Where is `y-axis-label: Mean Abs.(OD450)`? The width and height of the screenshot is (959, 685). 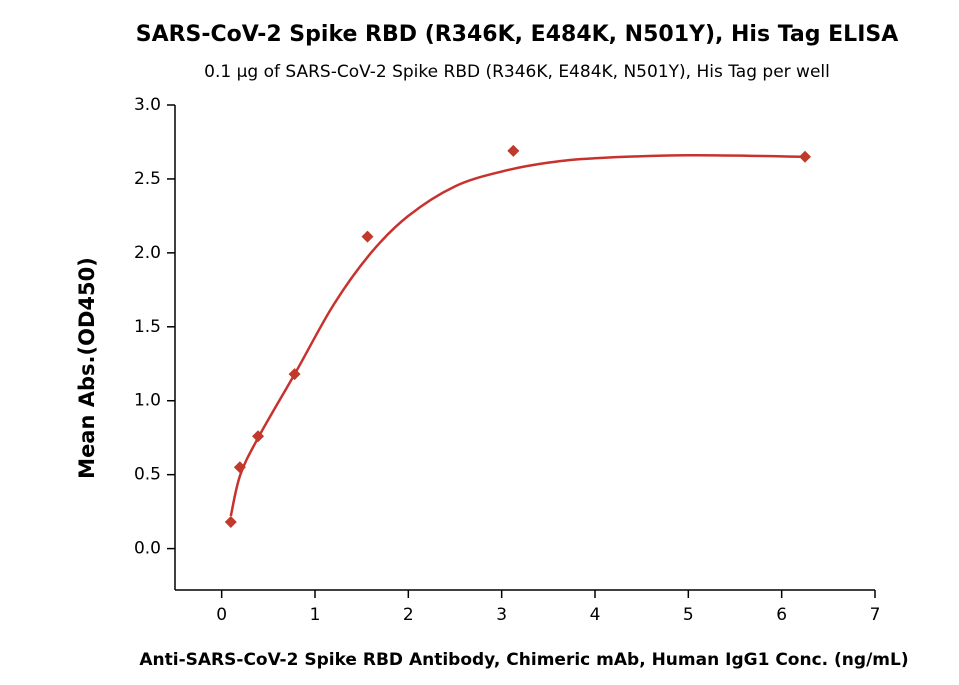
y-axis-label: Mean Abs.(OD450) is located at coordinates (87, 368).